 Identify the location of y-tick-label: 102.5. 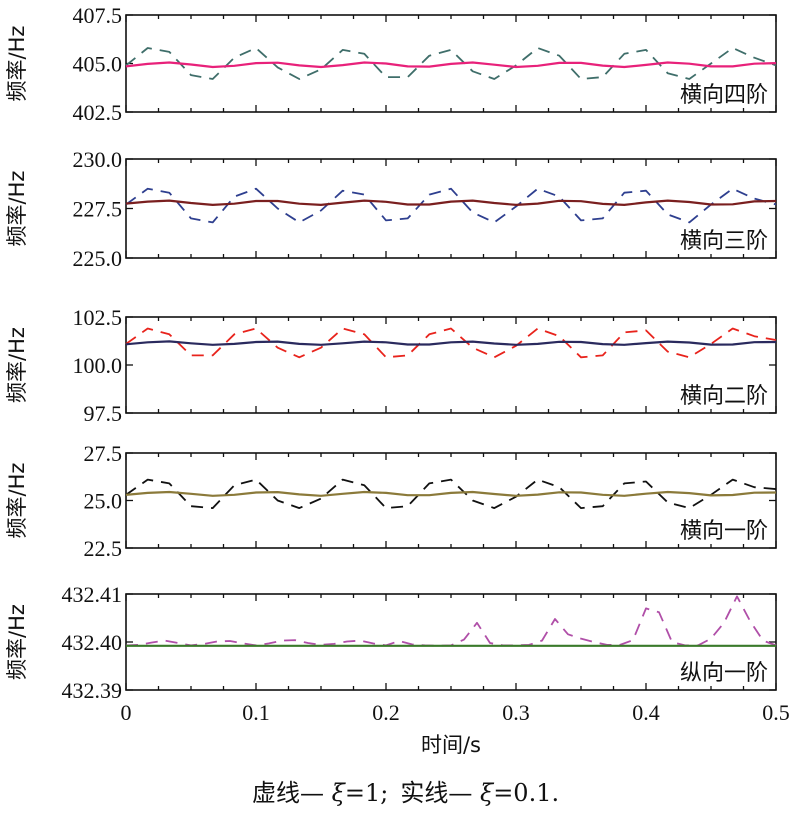
(98, 317).